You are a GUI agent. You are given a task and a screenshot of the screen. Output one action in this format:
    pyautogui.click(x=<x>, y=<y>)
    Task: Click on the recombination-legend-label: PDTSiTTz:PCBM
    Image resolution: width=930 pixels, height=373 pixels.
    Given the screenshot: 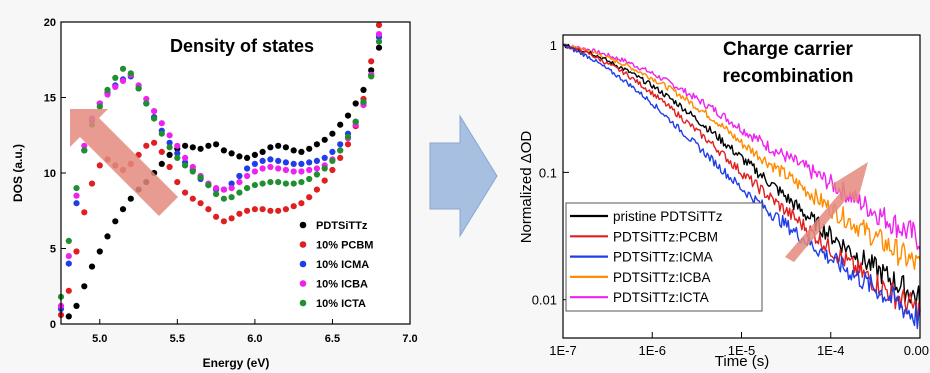 What is the action you would take?
    pyautogui.click(x=665, y=236)
    